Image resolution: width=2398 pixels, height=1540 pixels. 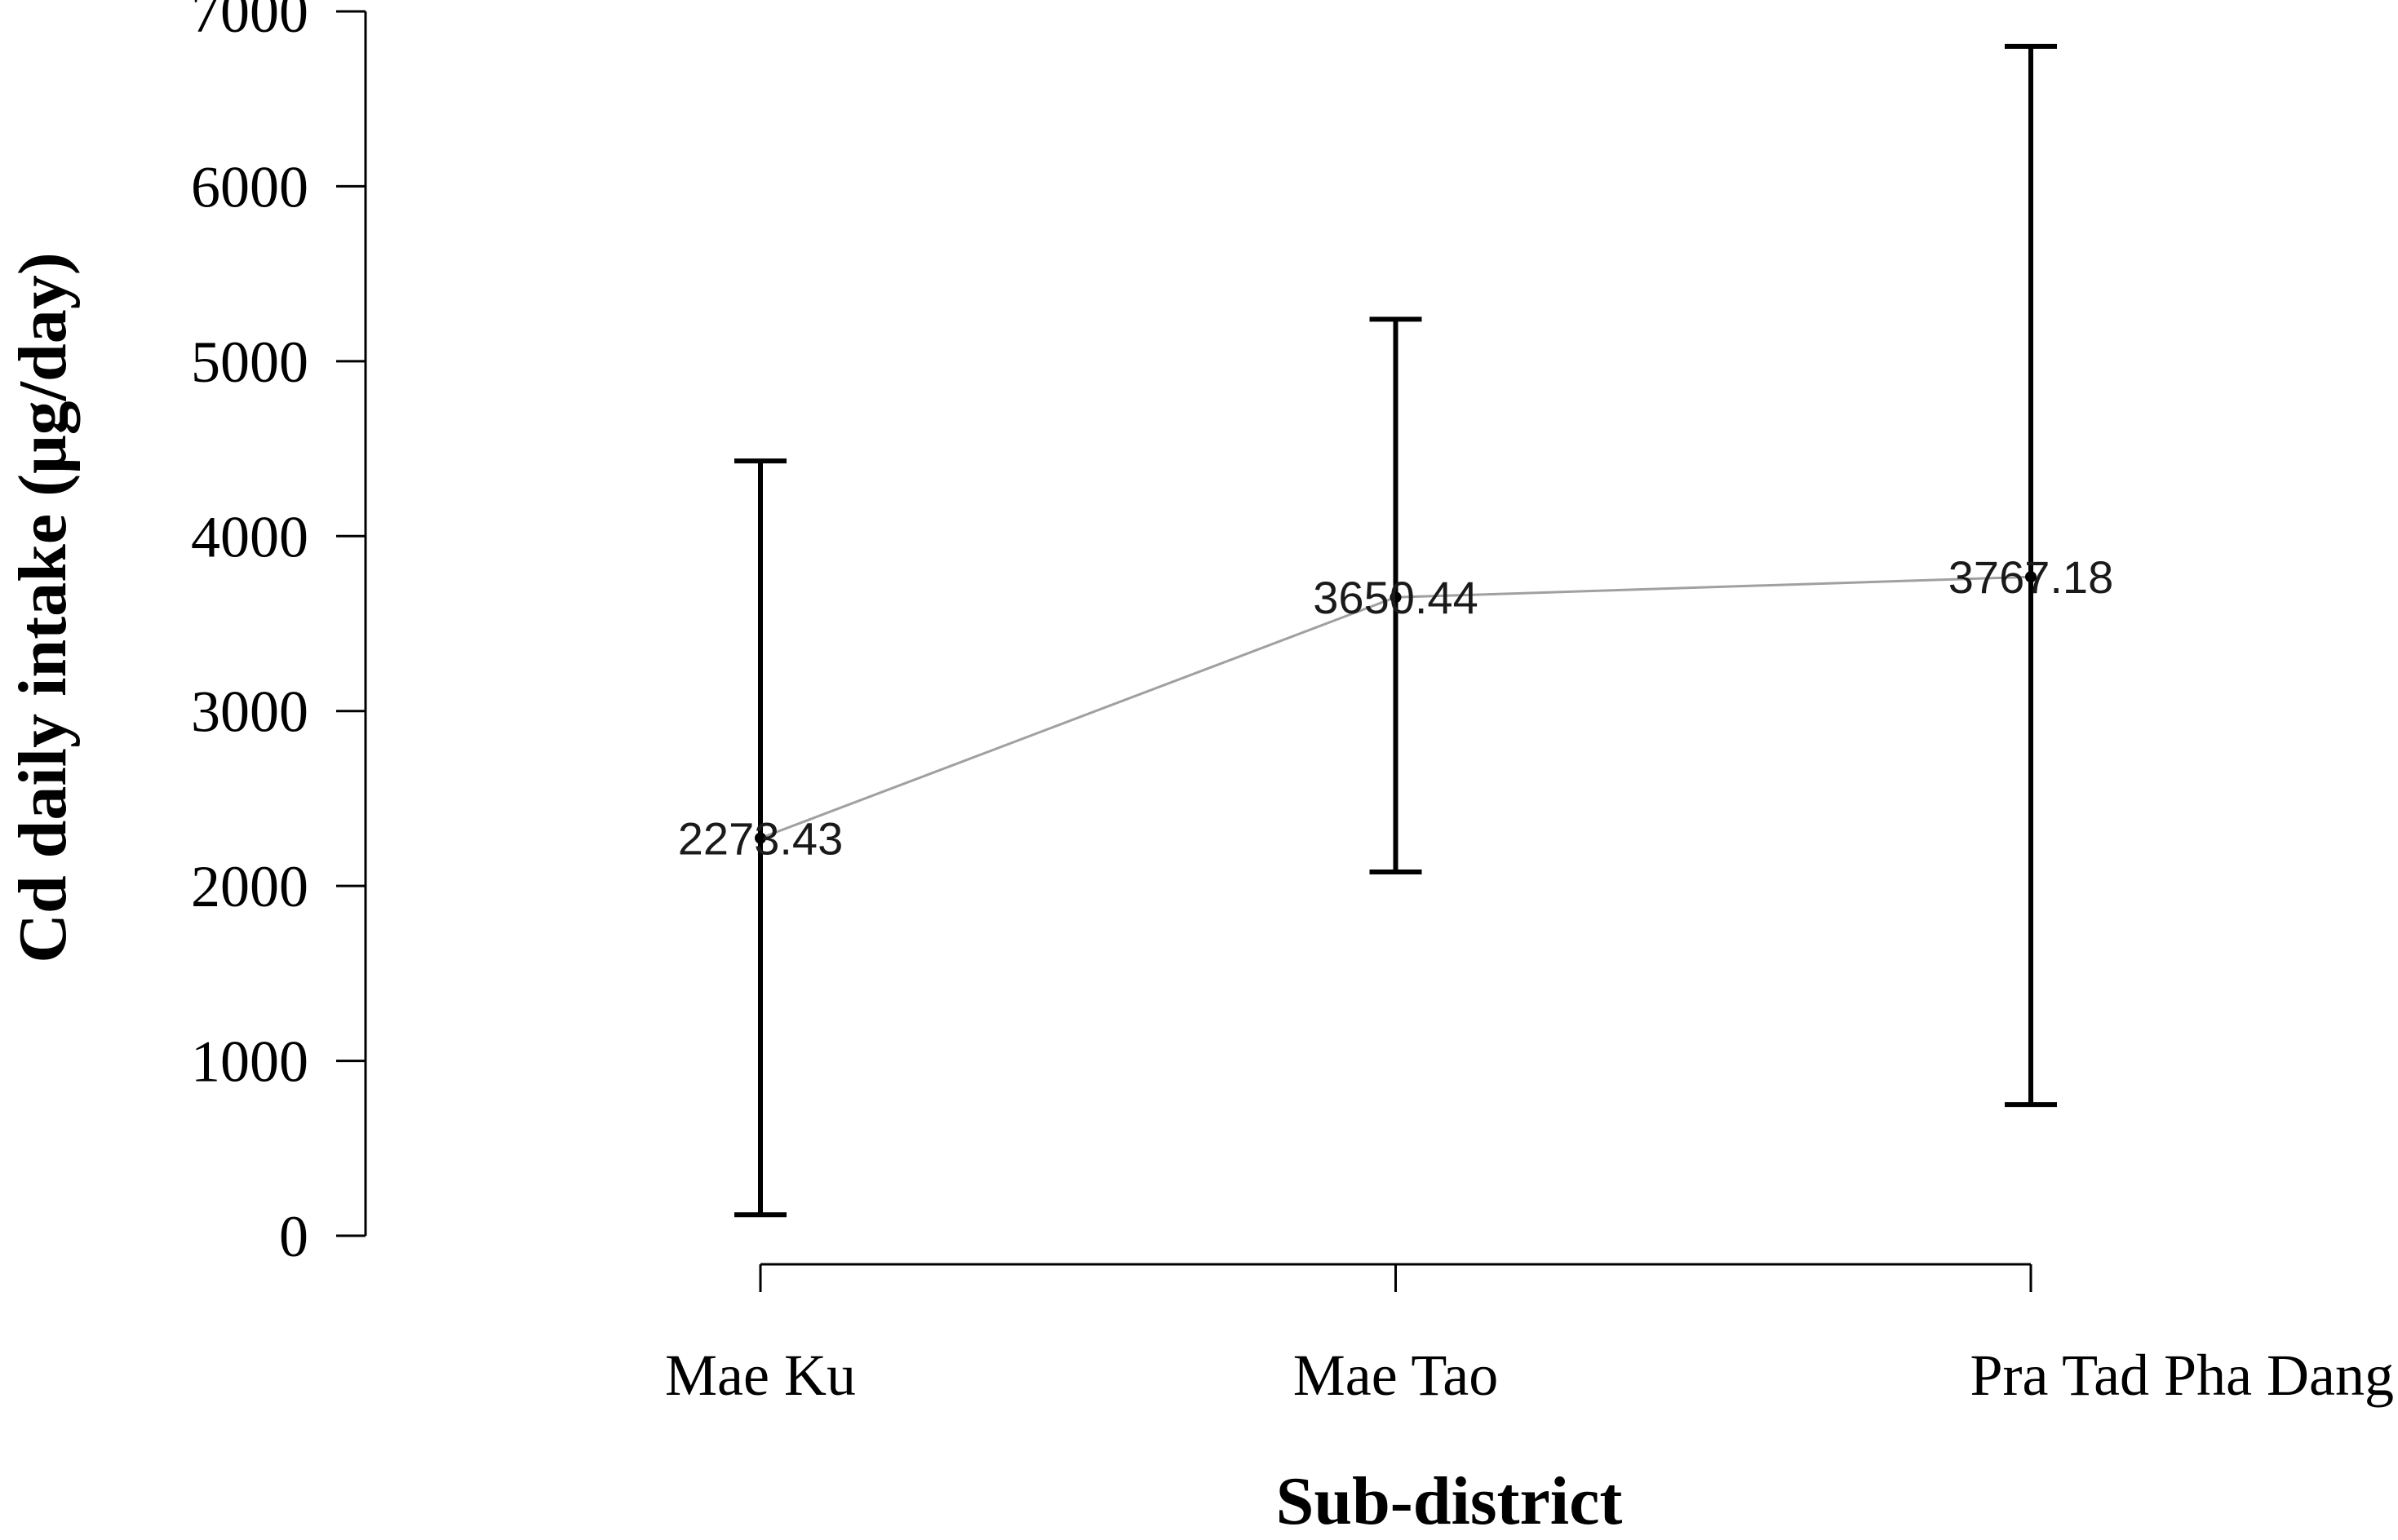 What do you see at coordinates (250, 22) in the screenshot?
I see `y-tick-label: 7000` at bounding box center [250, 22].